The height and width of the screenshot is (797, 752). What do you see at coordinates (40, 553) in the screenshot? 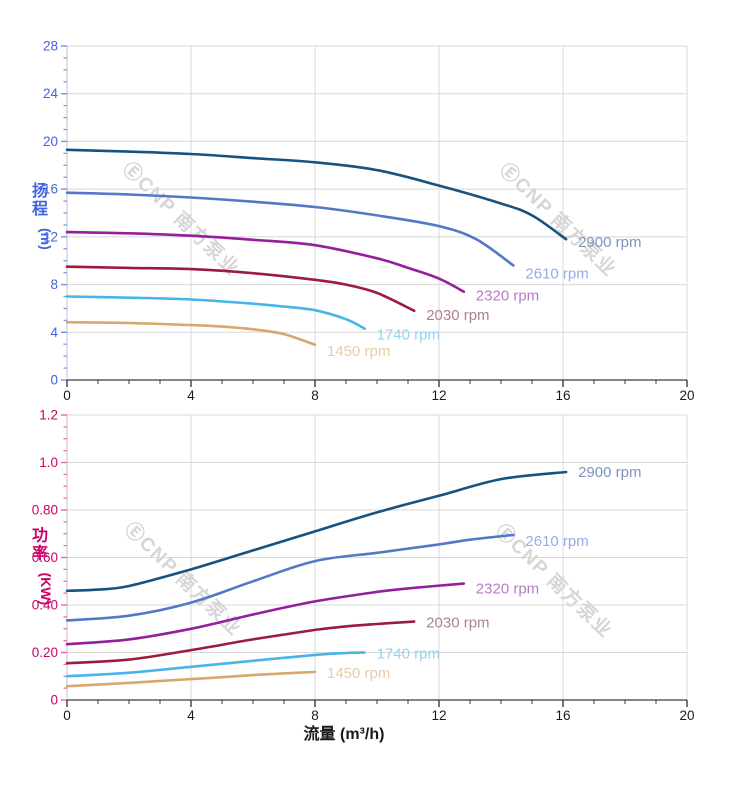
I see `y-axis-title-char: 率` at bounding box center [40, 553].